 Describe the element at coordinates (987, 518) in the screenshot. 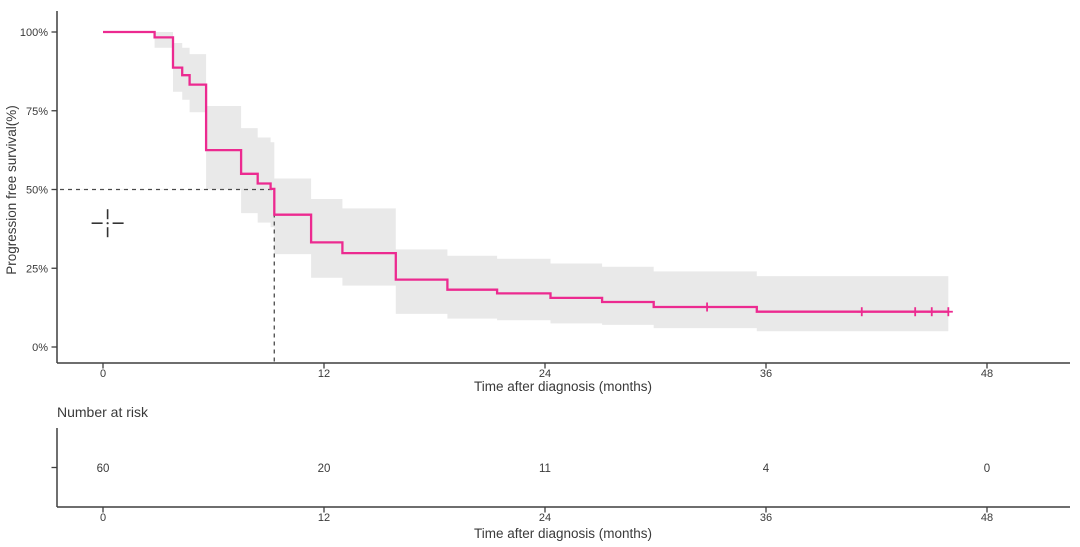

I see `risk-x-tick-label: 48` at that location.